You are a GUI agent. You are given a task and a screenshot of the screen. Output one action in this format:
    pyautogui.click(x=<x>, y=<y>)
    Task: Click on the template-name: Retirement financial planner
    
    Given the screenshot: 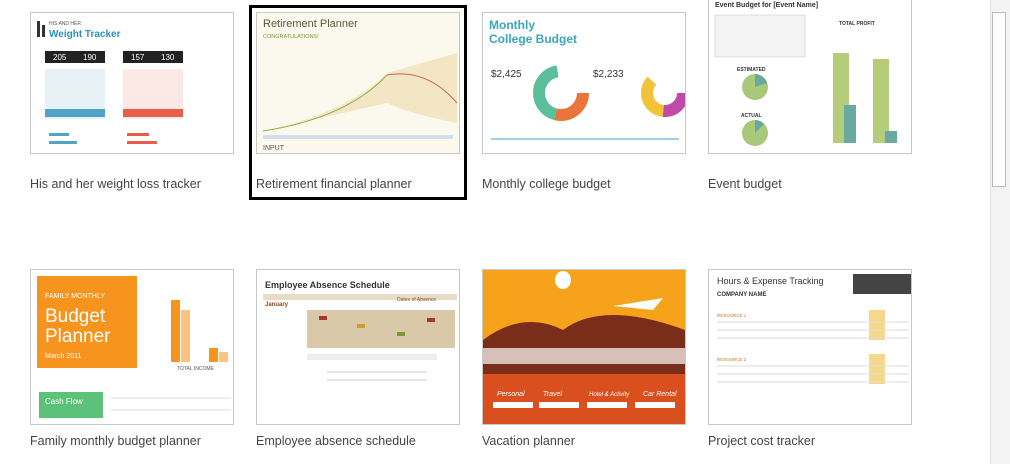 What is the action you would take?
    pyautogui.click(x=334, y=184)
    